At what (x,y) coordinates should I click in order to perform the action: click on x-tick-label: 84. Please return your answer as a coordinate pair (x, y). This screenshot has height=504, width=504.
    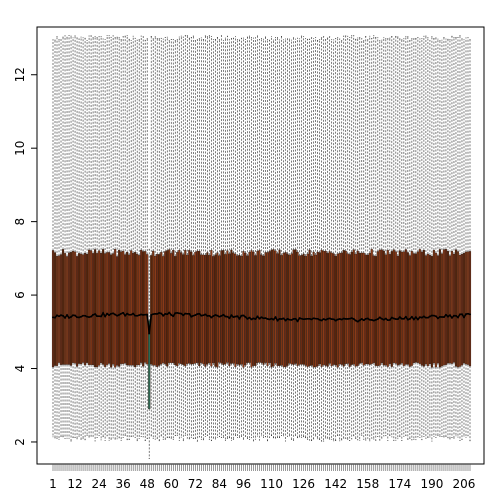
    Looking at the image, I should click on (219, 484).